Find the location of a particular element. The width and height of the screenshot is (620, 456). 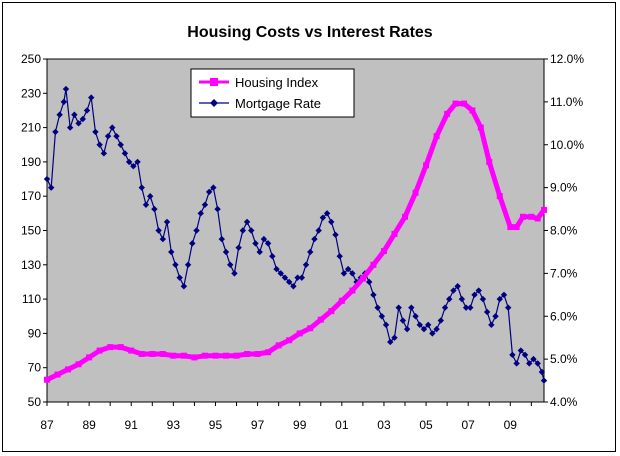

y-left-tick-label: 230 is located at coordinates (31, 93).